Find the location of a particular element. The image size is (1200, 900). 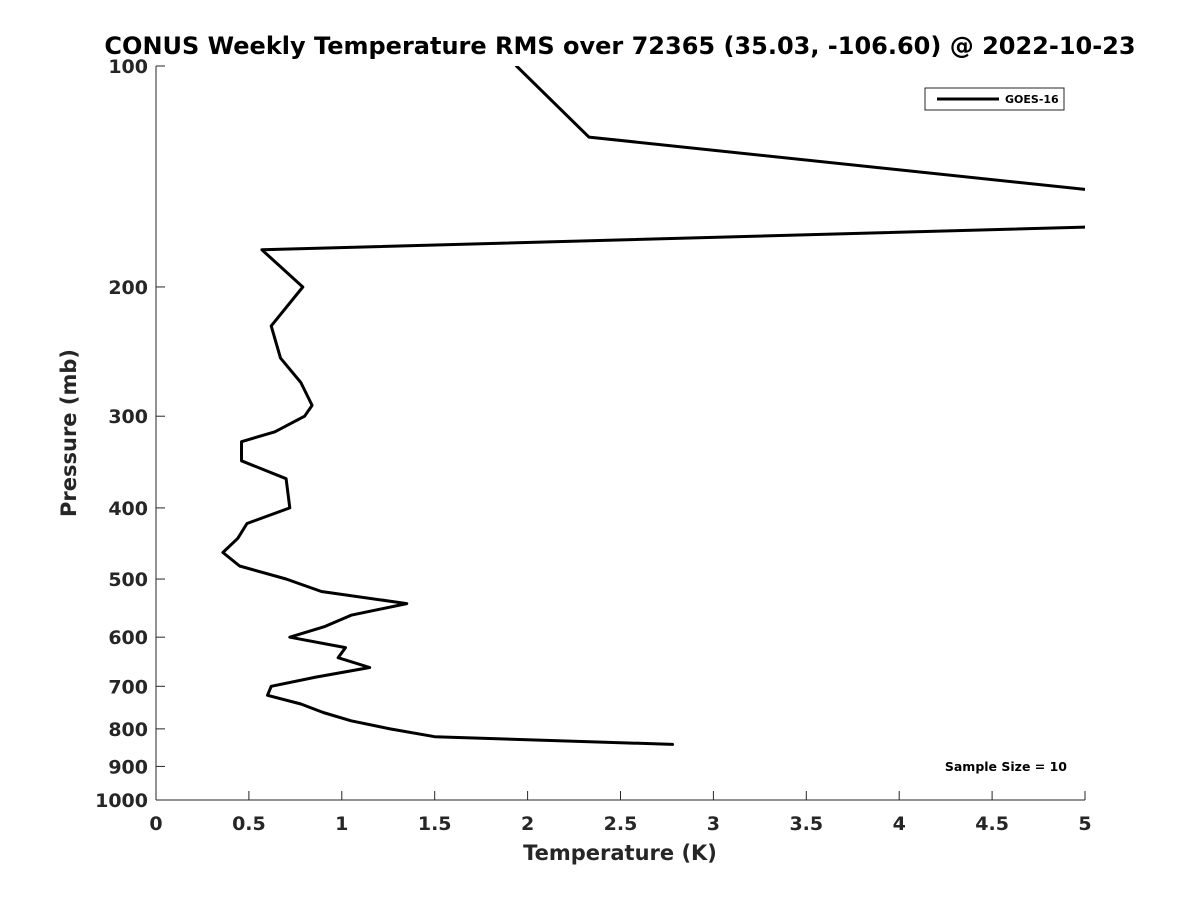

y-tick-label: 800 is located at coordinates (128, 730).